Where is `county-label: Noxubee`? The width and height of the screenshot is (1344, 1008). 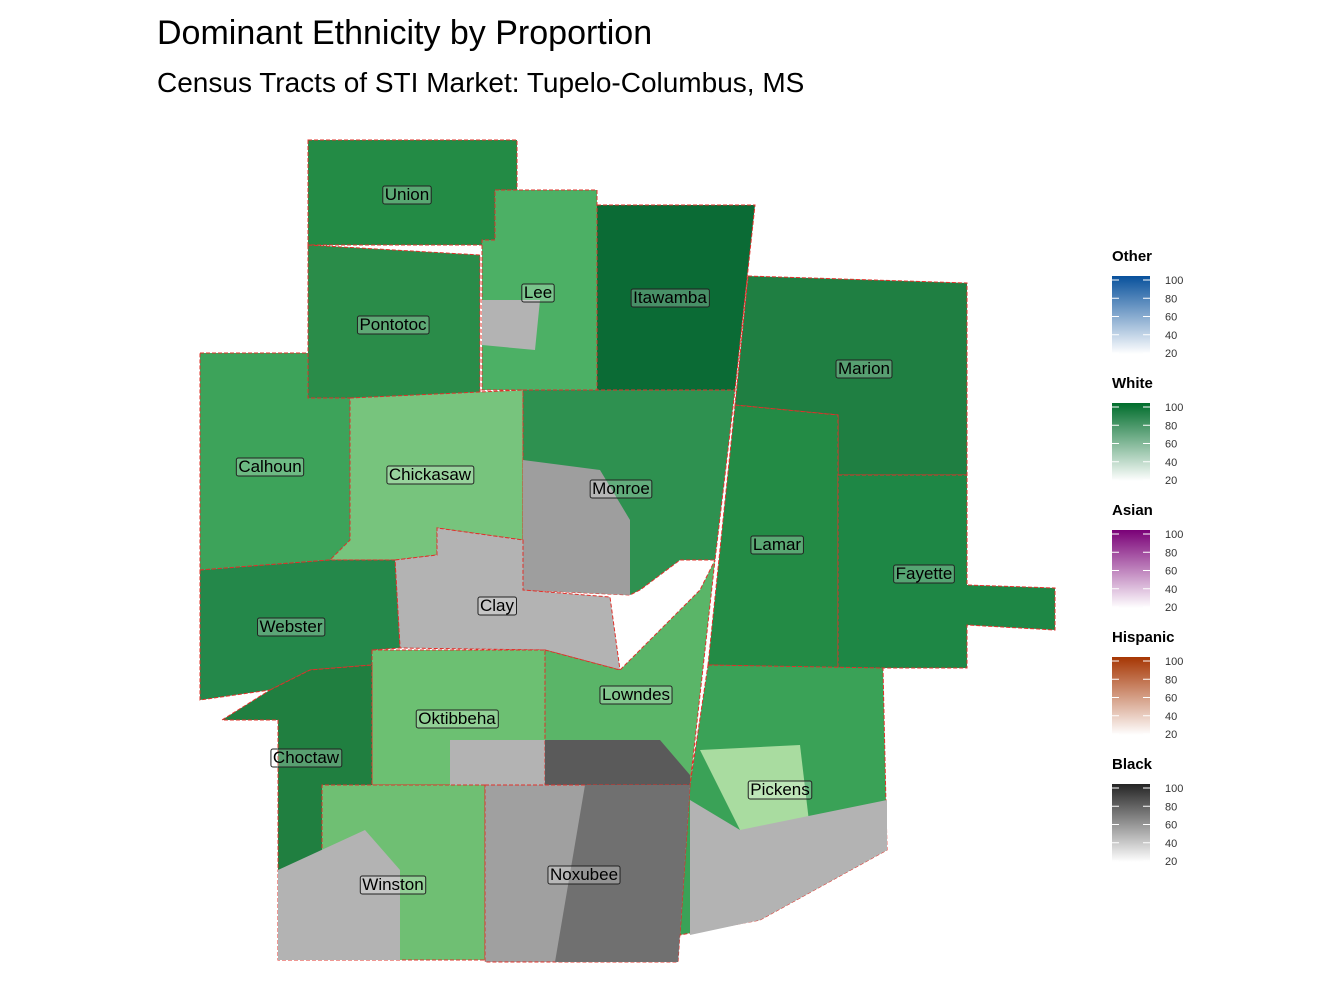 county-label: Noxubee is located at coordinates (584, 875).